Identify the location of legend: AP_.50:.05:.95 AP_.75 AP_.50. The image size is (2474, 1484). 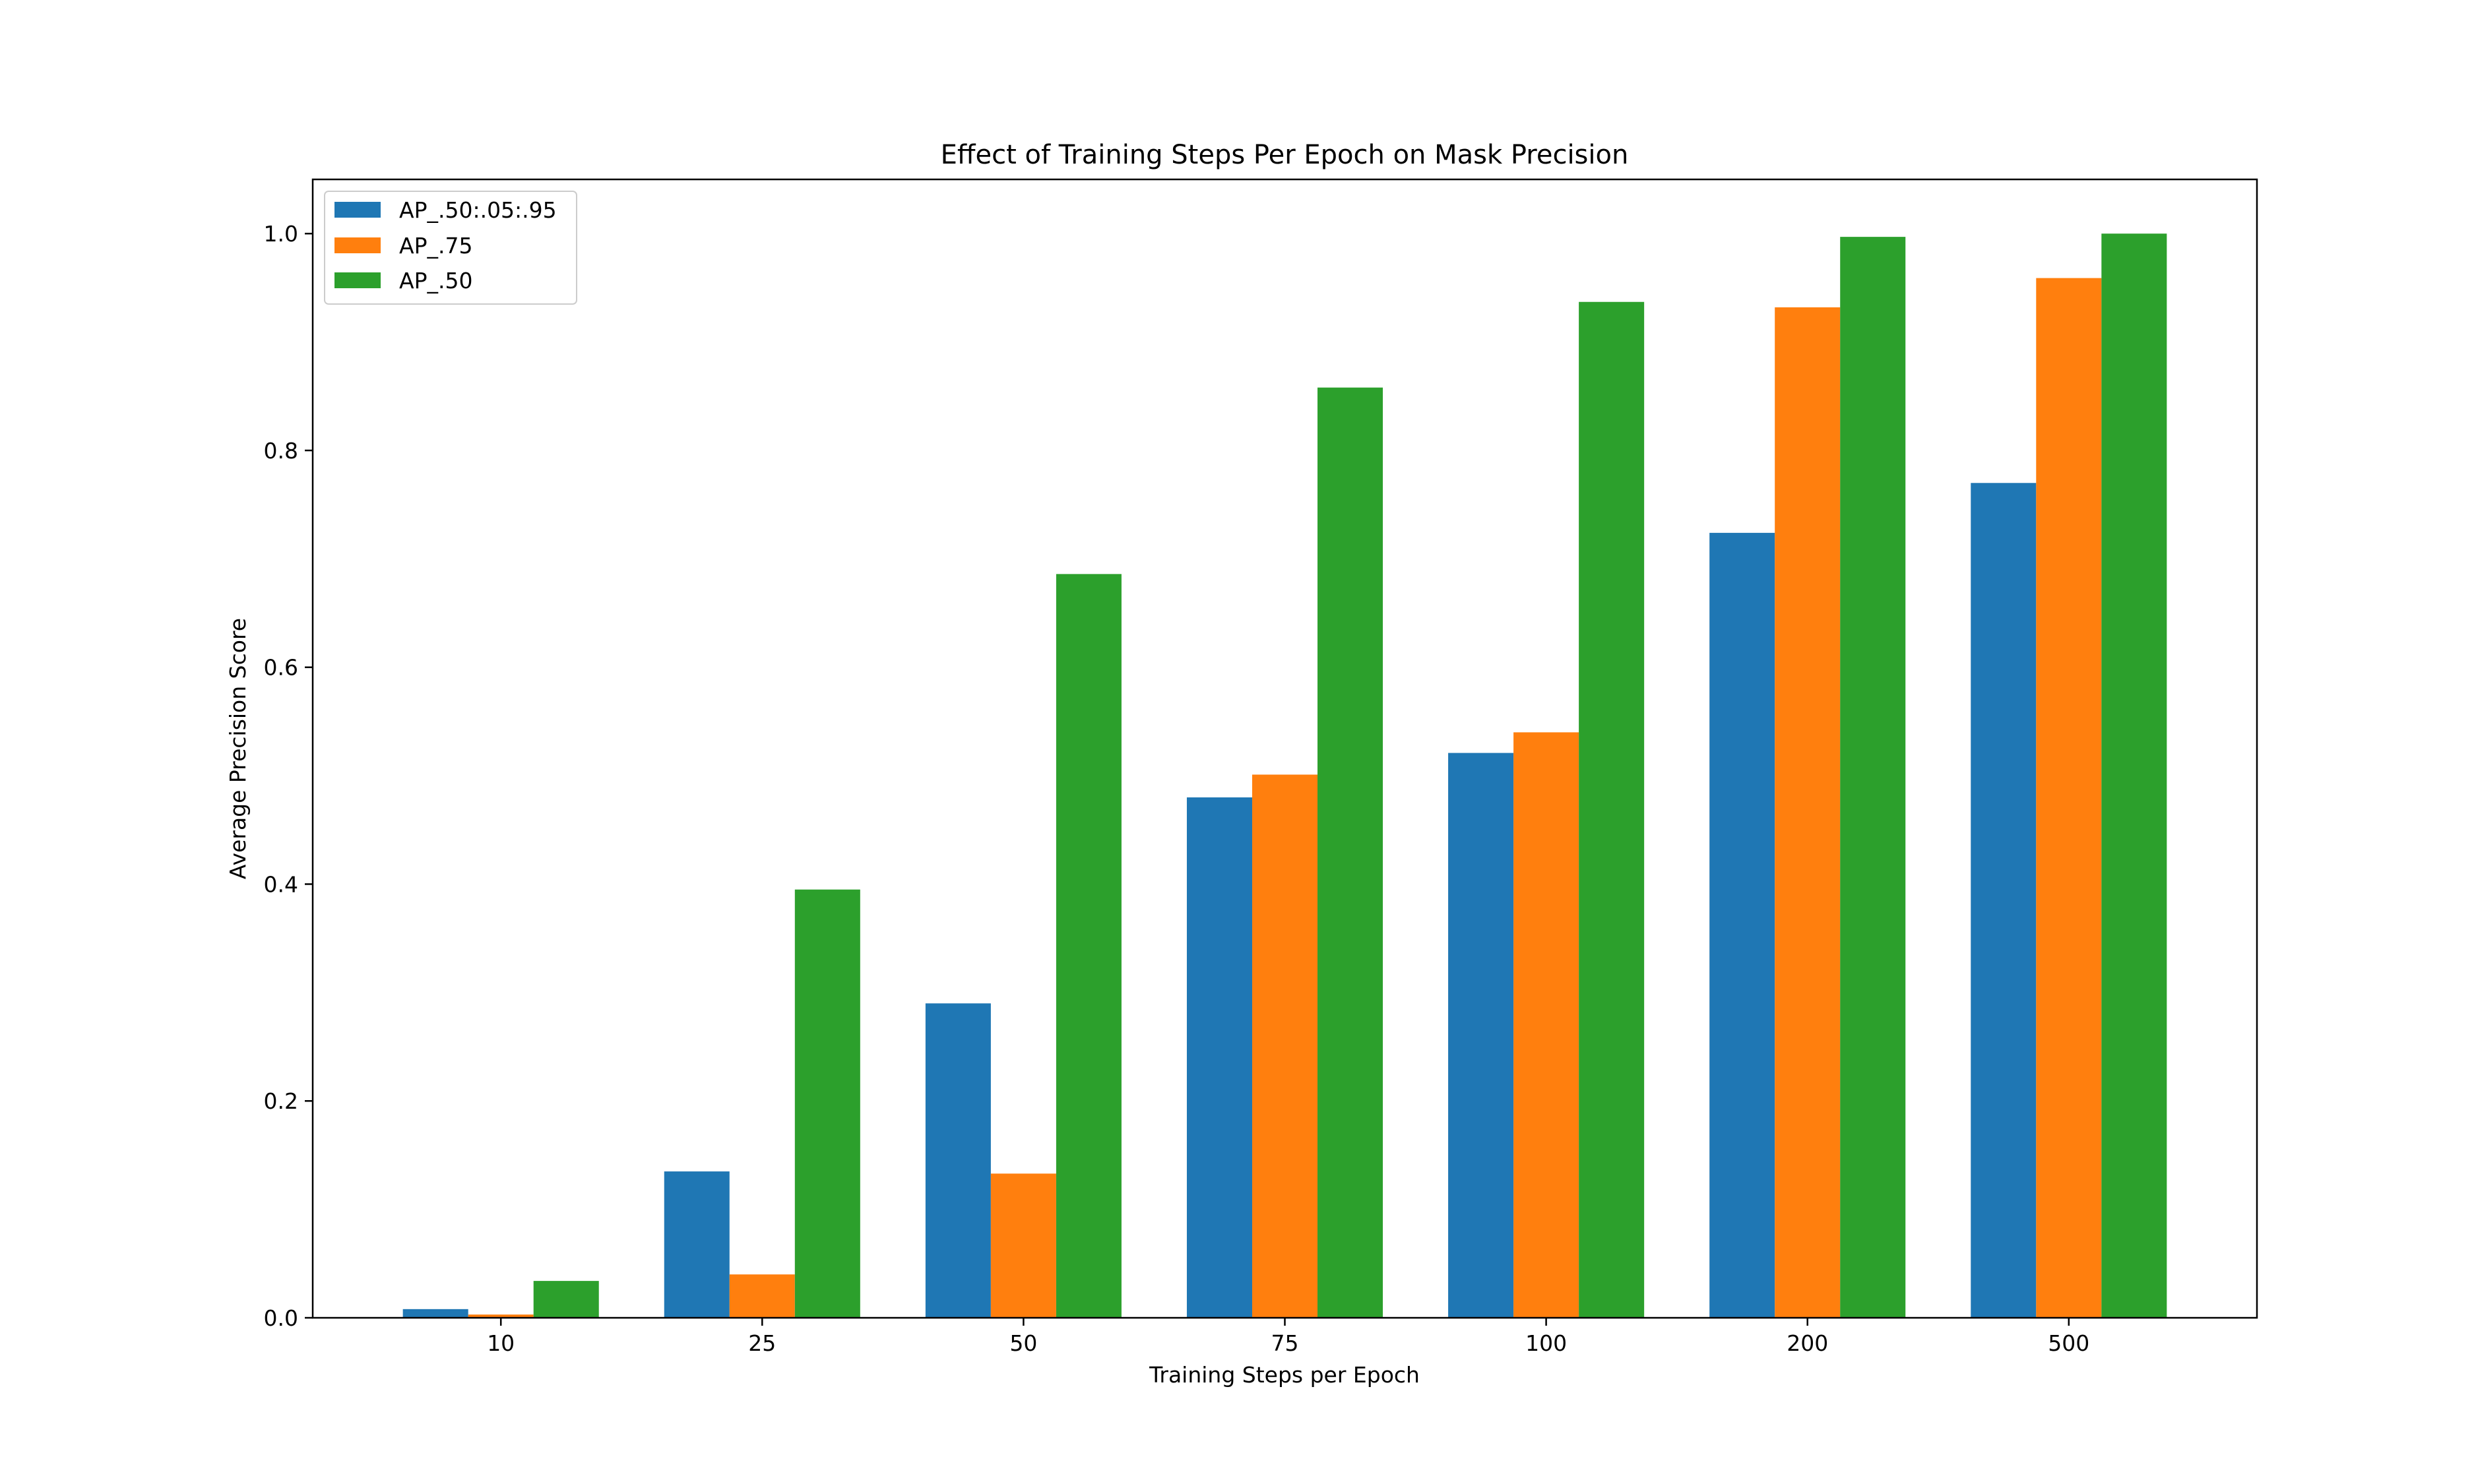
(450, 248).